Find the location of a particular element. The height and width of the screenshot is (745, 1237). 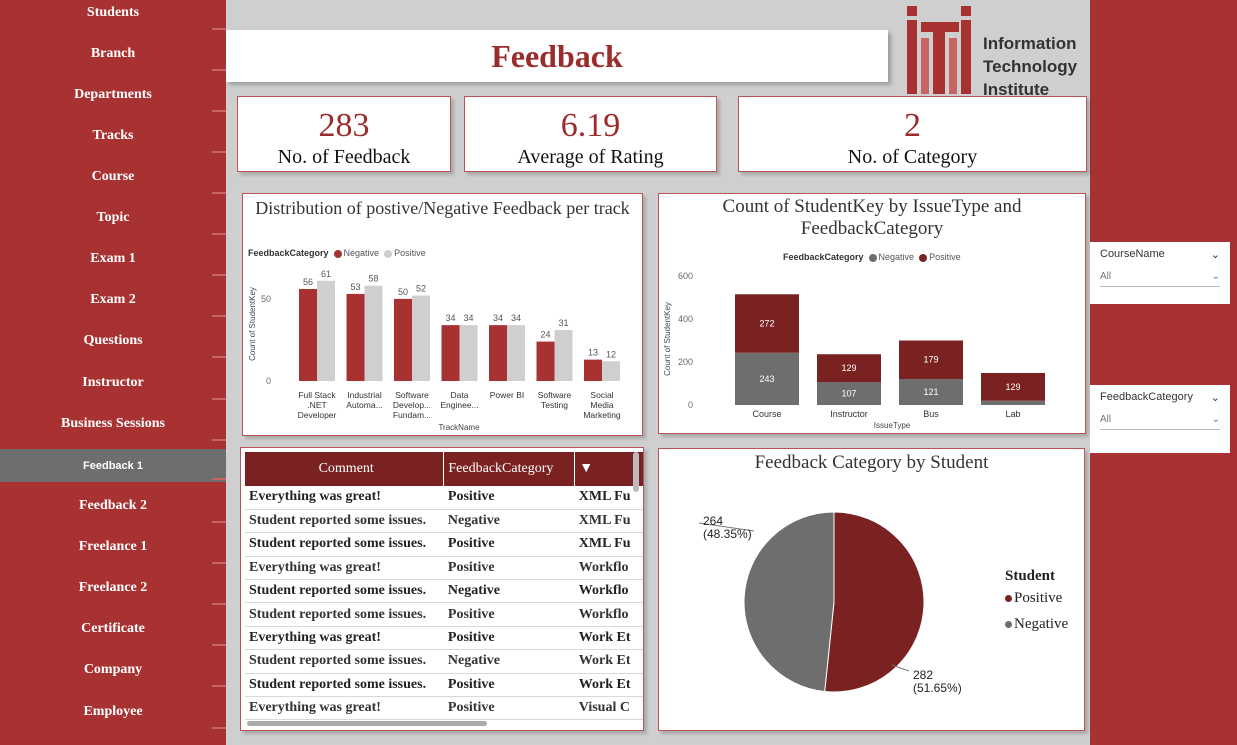

slicer-header: FeedbackCategory ⌄ is located at coordinates (1160, 397).